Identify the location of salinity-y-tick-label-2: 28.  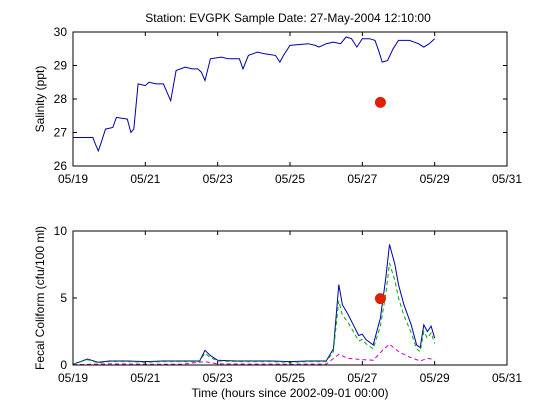
(61, 99).